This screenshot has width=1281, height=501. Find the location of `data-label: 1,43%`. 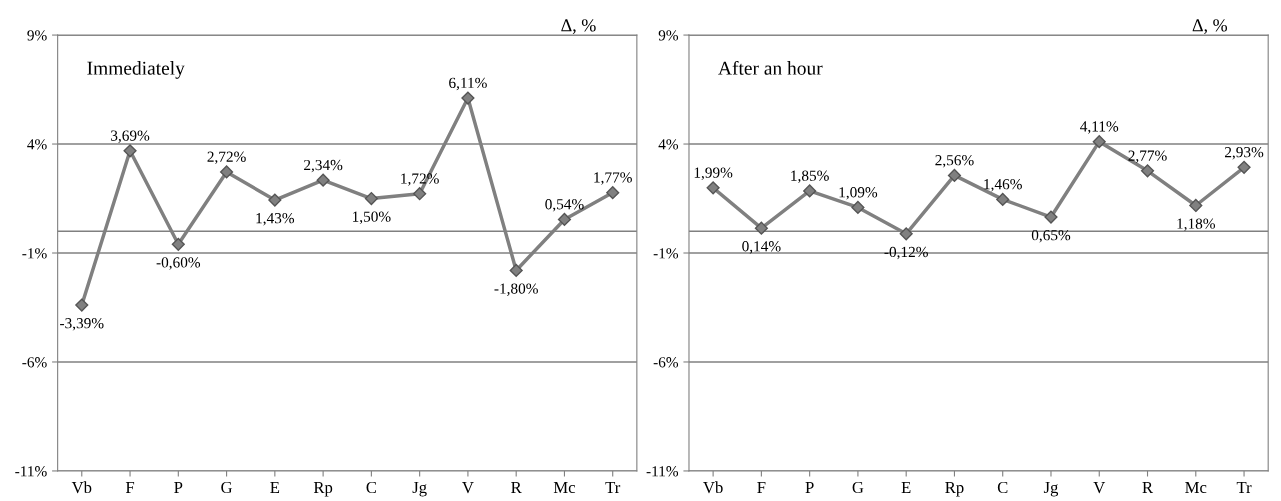

data-label: 1,43% is located at coordinates (275, 219).